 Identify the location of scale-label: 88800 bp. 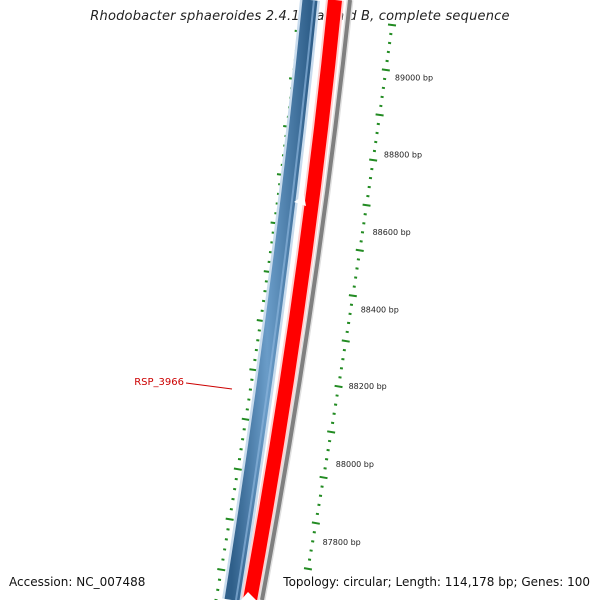
(403, 155).